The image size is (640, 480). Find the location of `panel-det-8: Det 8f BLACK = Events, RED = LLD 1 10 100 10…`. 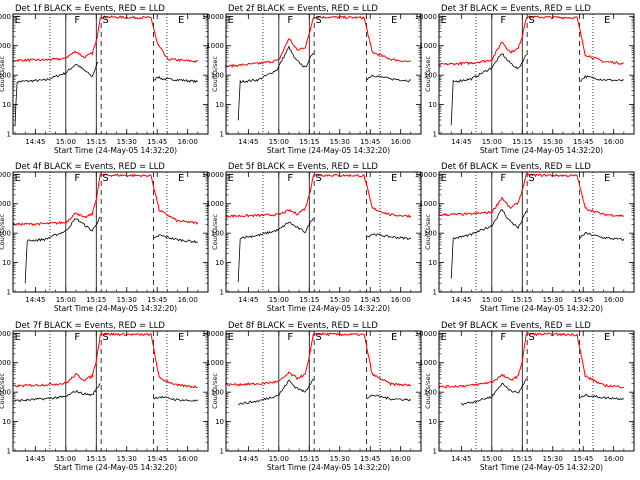

panel-det-8: Det 8f BLACK = Events, RED = LLD 1 10 100 10… is located at coordinates (312, 396).